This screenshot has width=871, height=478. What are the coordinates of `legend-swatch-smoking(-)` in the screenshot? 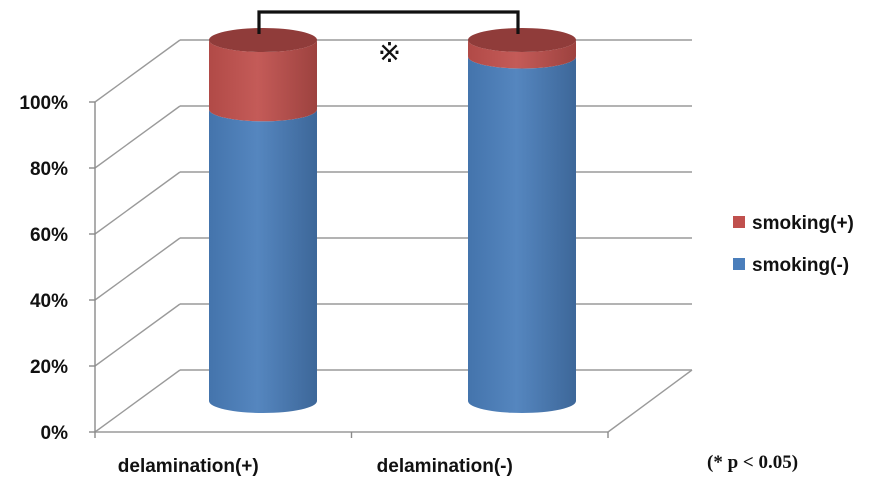 It's located at (739, 264).